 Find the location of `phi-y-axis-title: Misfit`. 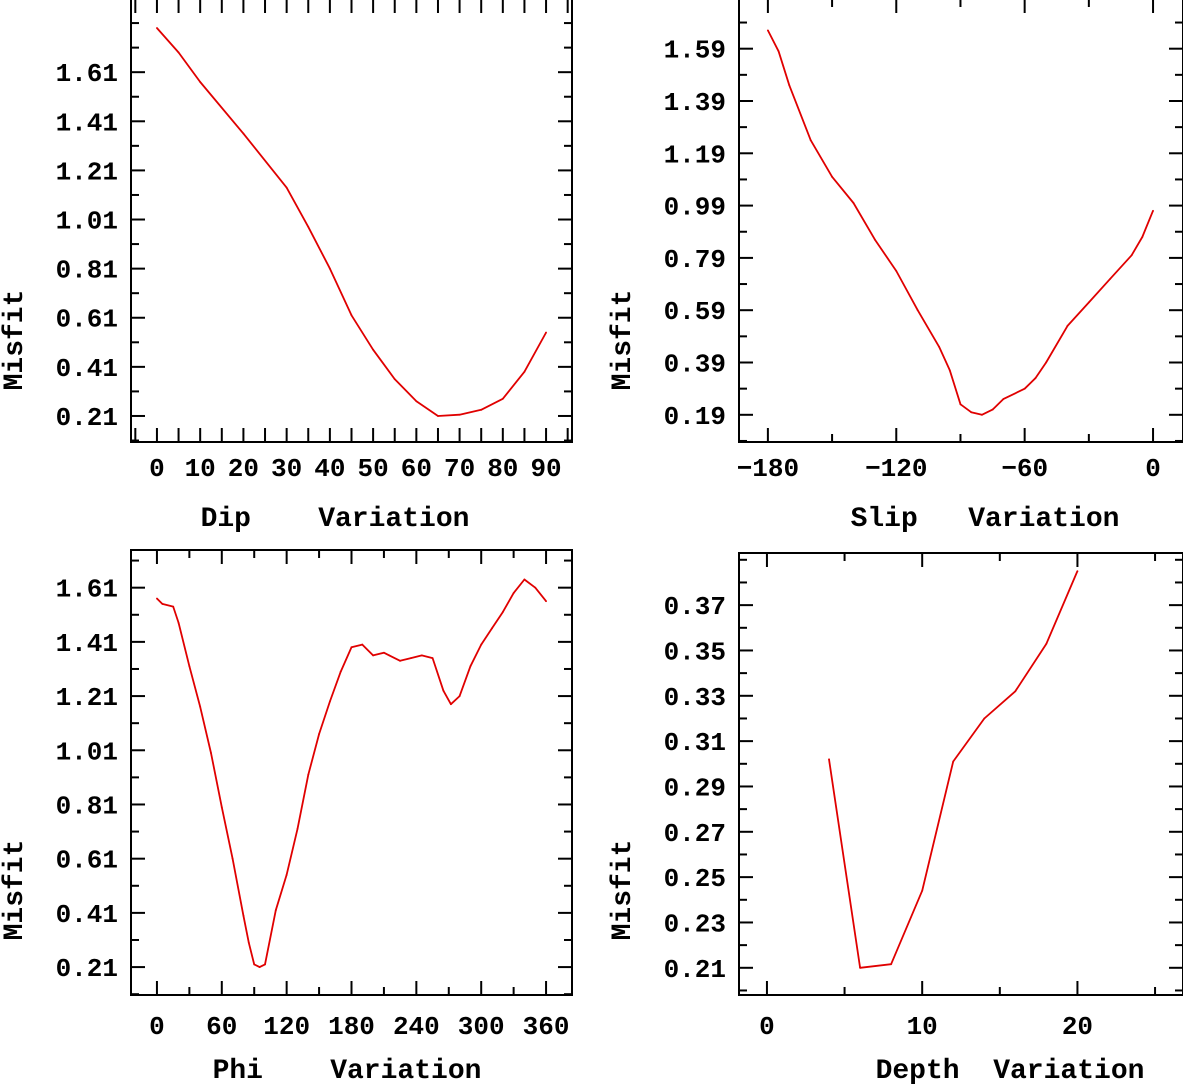

phi-y-axis-title: Misfit is located at coordinates (15, 890).